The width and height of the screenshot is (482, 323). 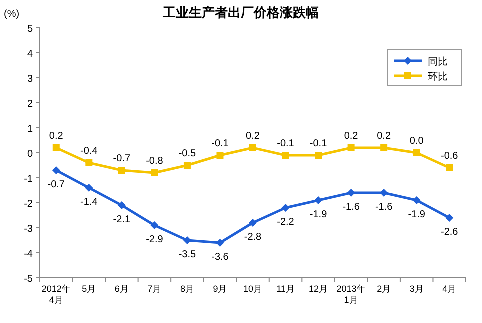 I want to click on x-tick-label: 8月, so click(x=187, y=289).